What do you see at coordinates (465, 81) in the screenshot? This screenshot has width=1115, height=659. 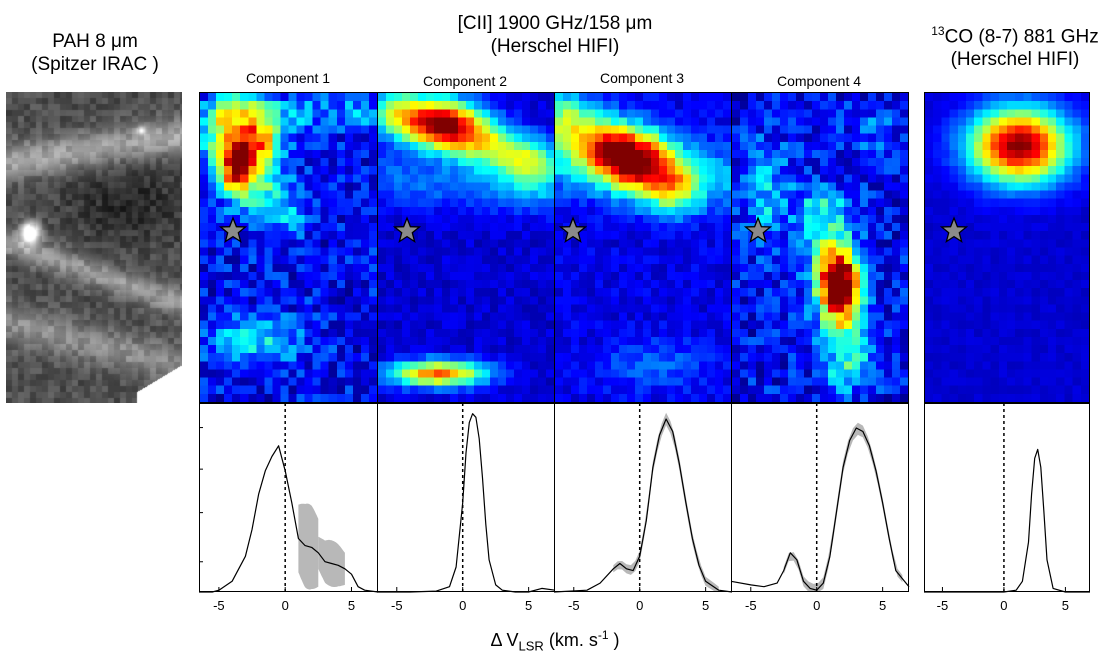 I see `component-2-label: Component 2` at bounding box center [465, 81].